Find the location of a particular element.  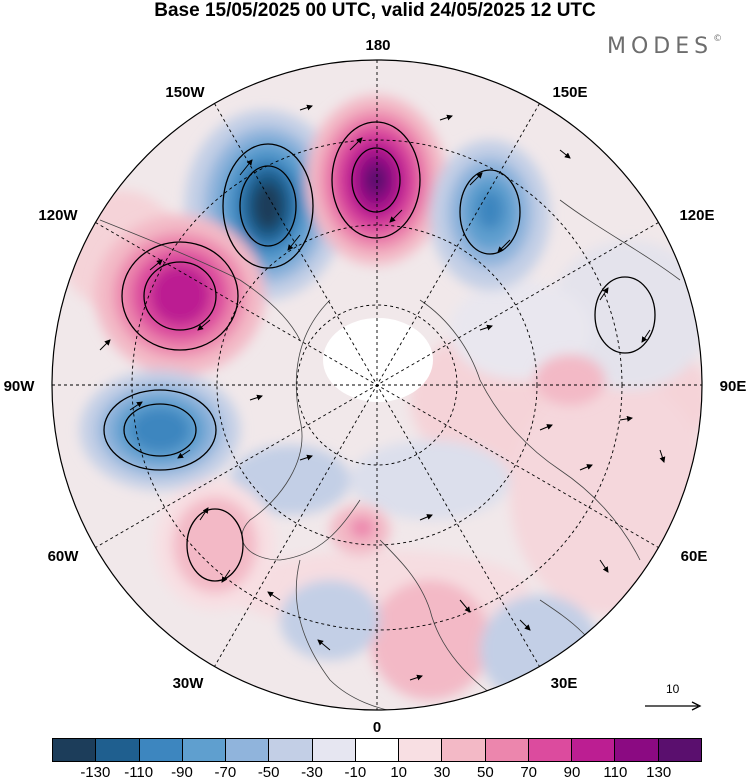

lon-label-60e: 60E is located at coordinates (694, 556).